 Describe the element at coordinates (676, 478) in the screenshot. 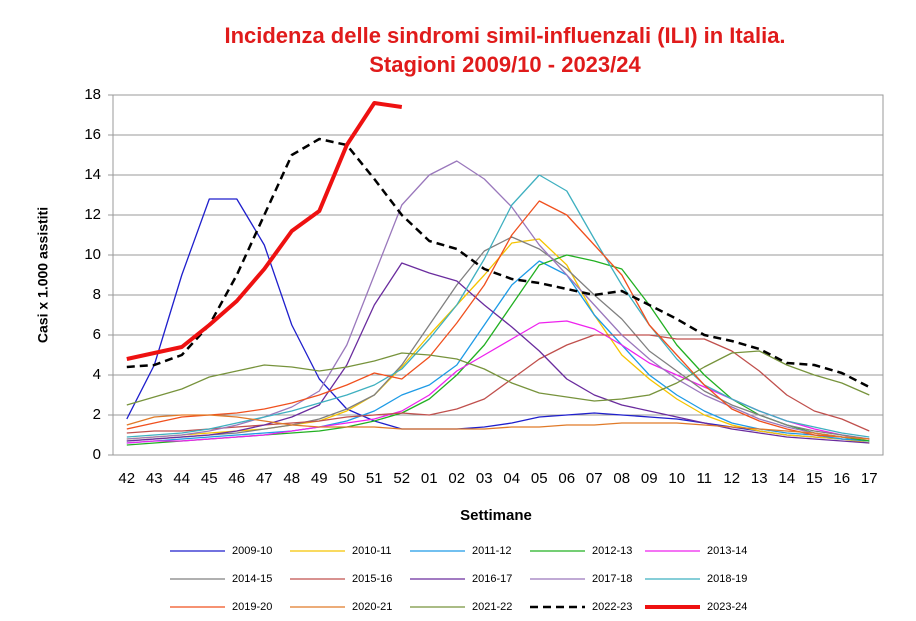

I see `x-tick-label: 10` at that location.